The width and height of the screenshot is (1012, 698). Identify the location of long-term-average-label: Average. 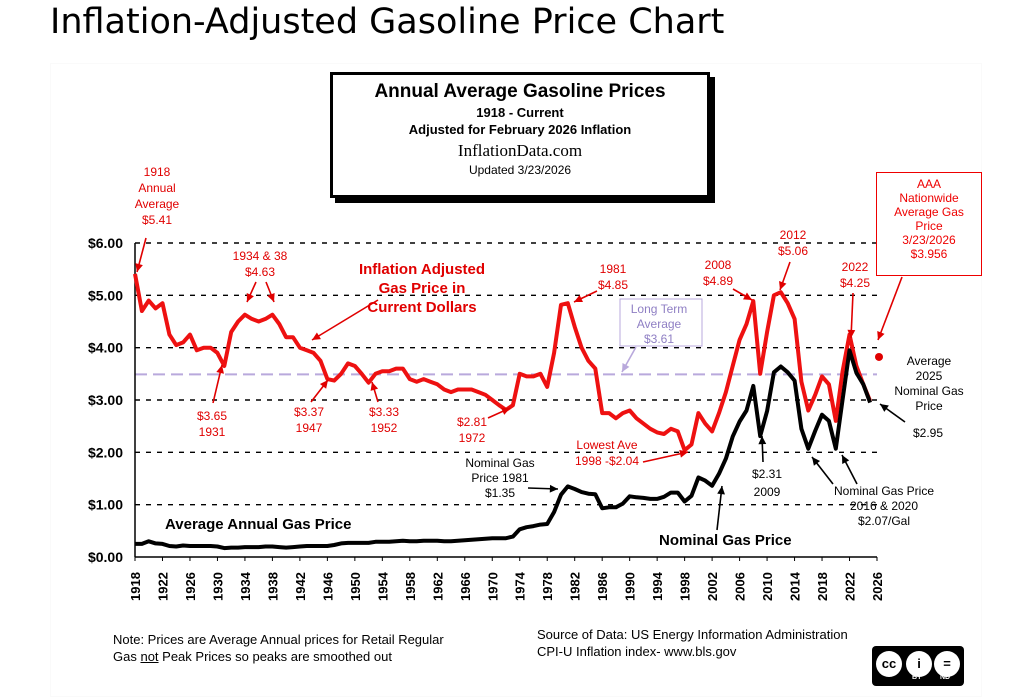
(659, 324).